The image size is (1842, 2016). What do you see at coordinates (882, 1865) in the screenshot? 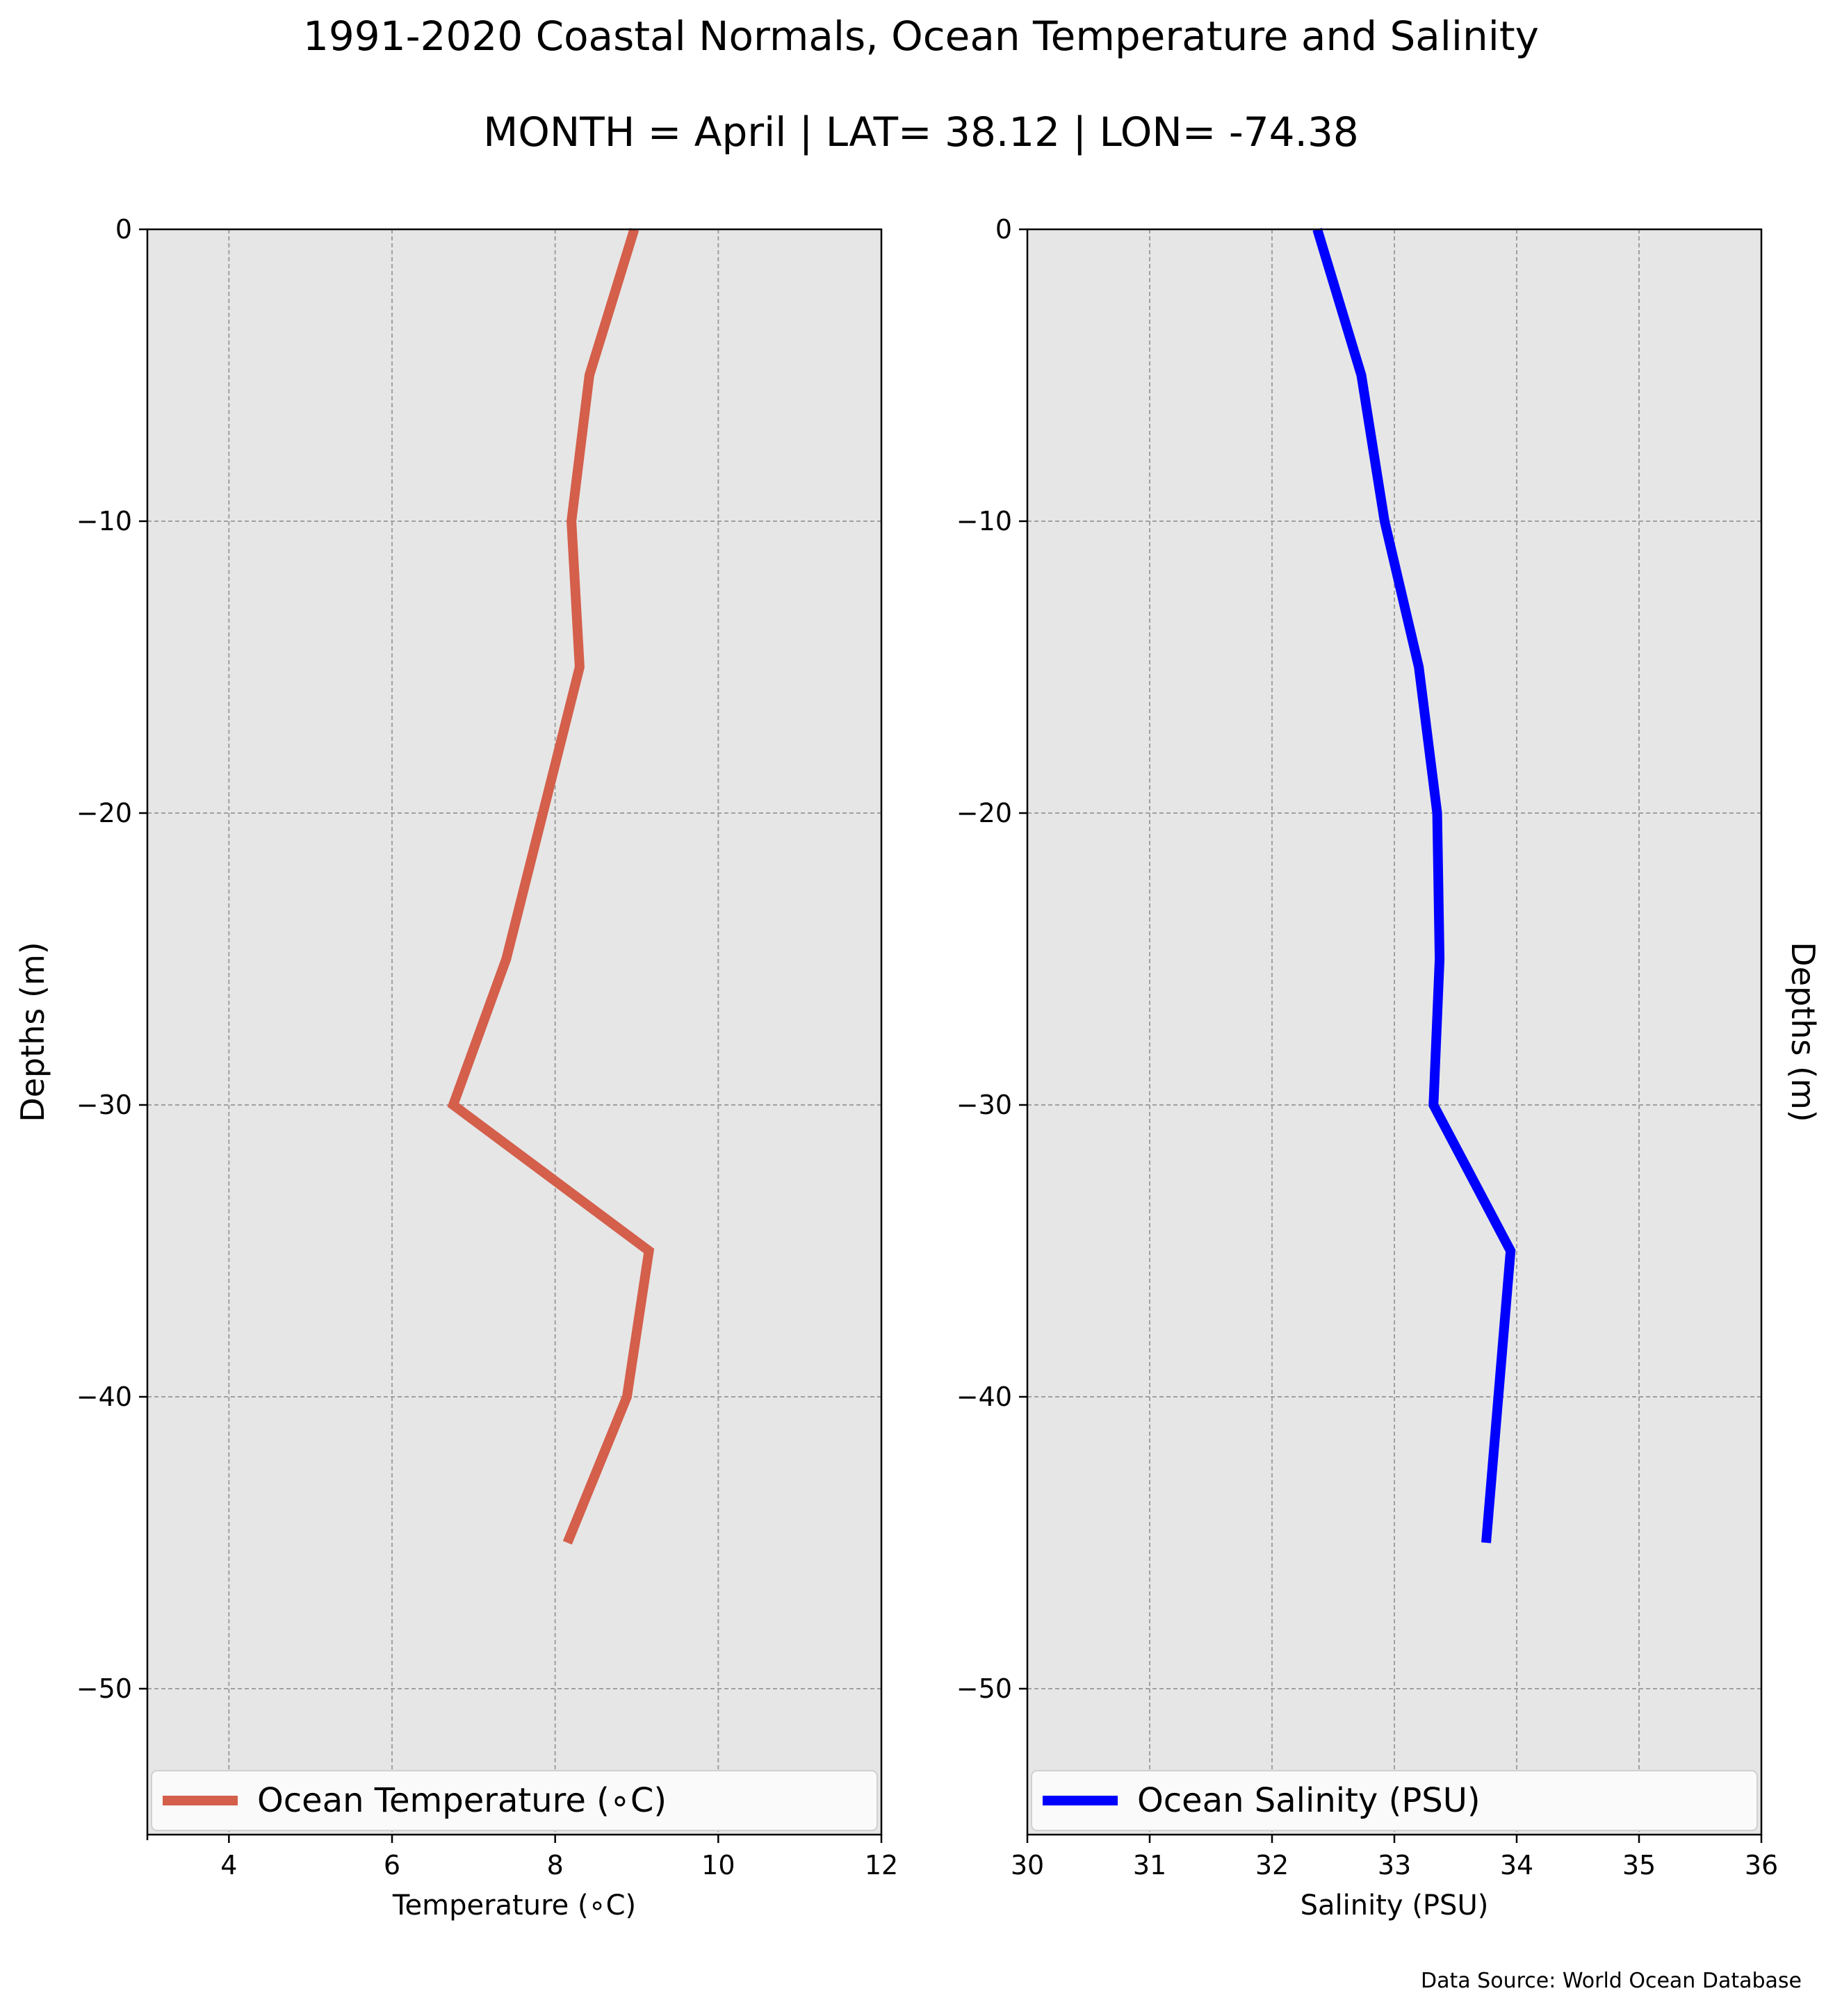
I see `temperature-x-tick-label: 12` at bounding box center [882, 1865].